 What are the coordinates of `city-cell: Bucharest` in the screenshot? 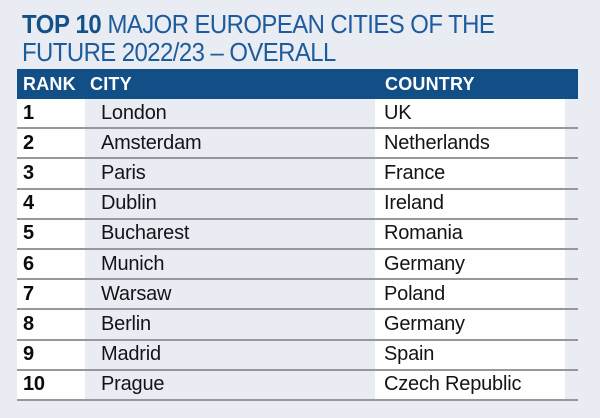 It's located at (145, 233).